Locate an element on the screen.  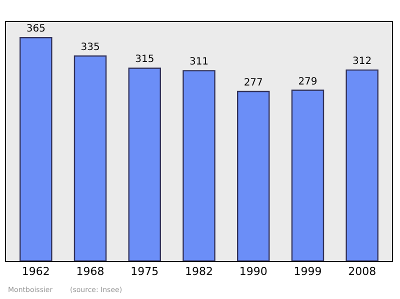
x-tick-label: 1962 is located at coordinates (36, 271).